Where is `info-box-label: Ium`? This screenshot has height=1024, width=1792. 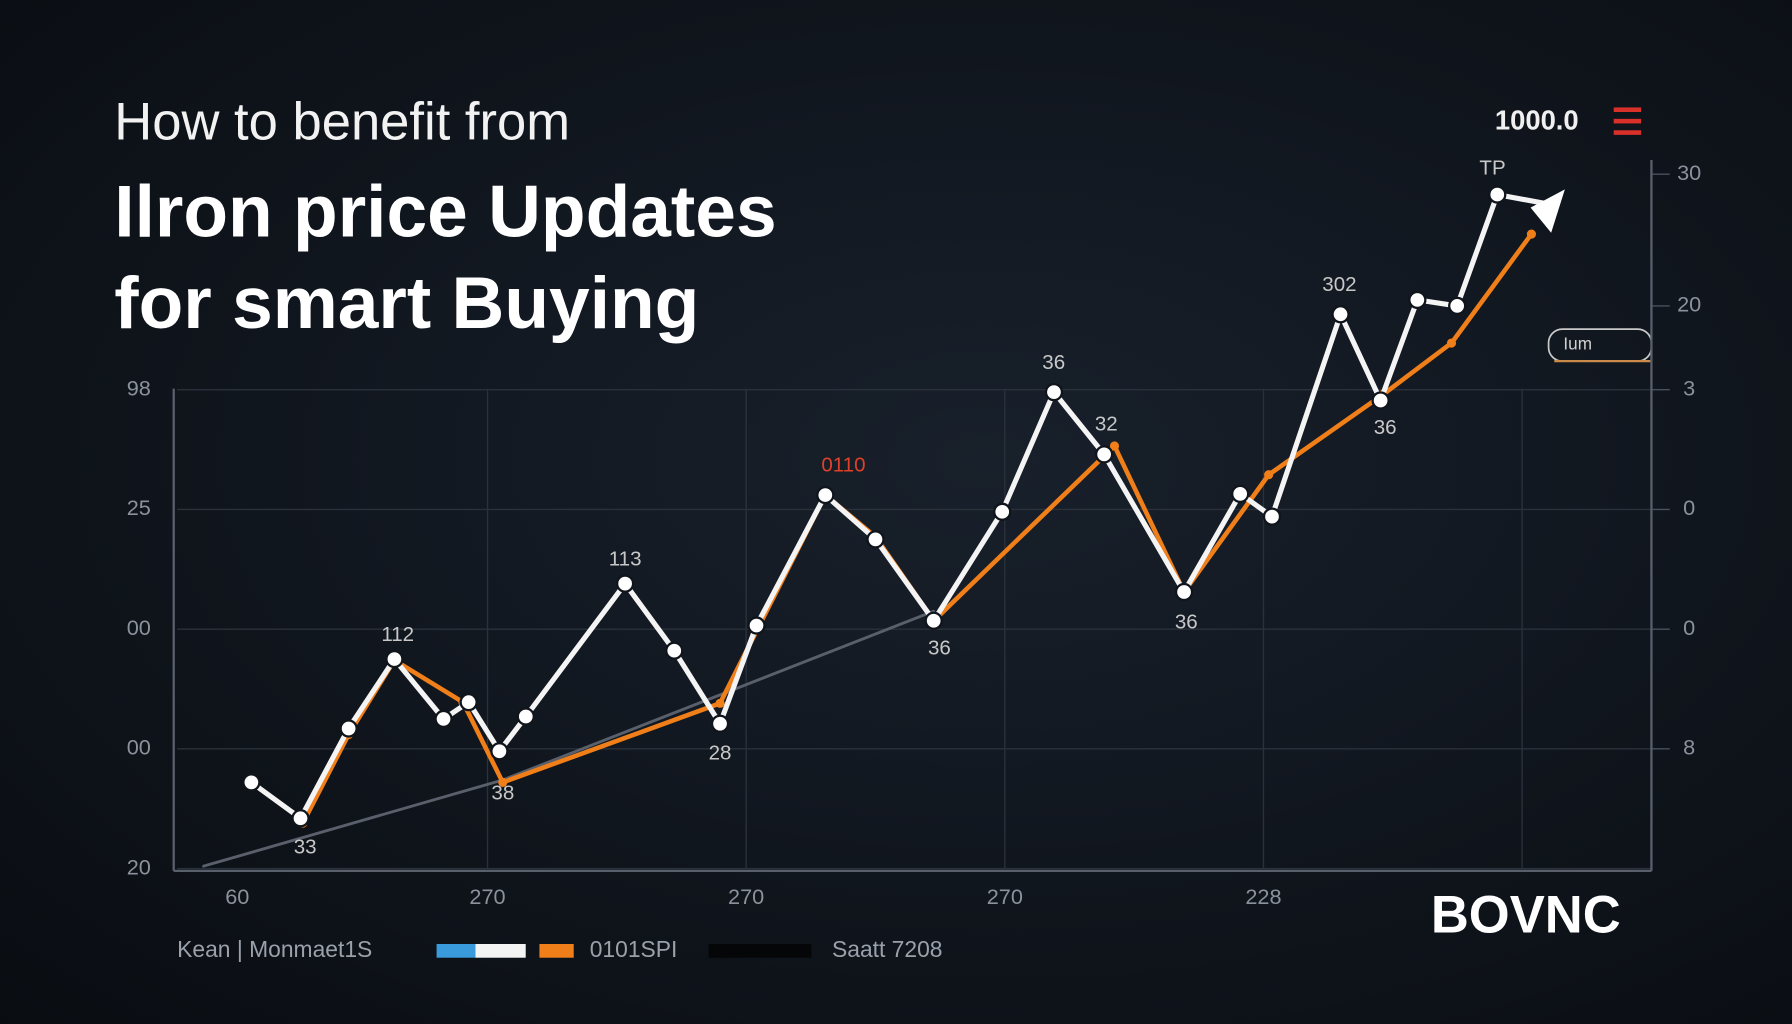 info-box-label: Ium is located at coordinates (1577, 344).